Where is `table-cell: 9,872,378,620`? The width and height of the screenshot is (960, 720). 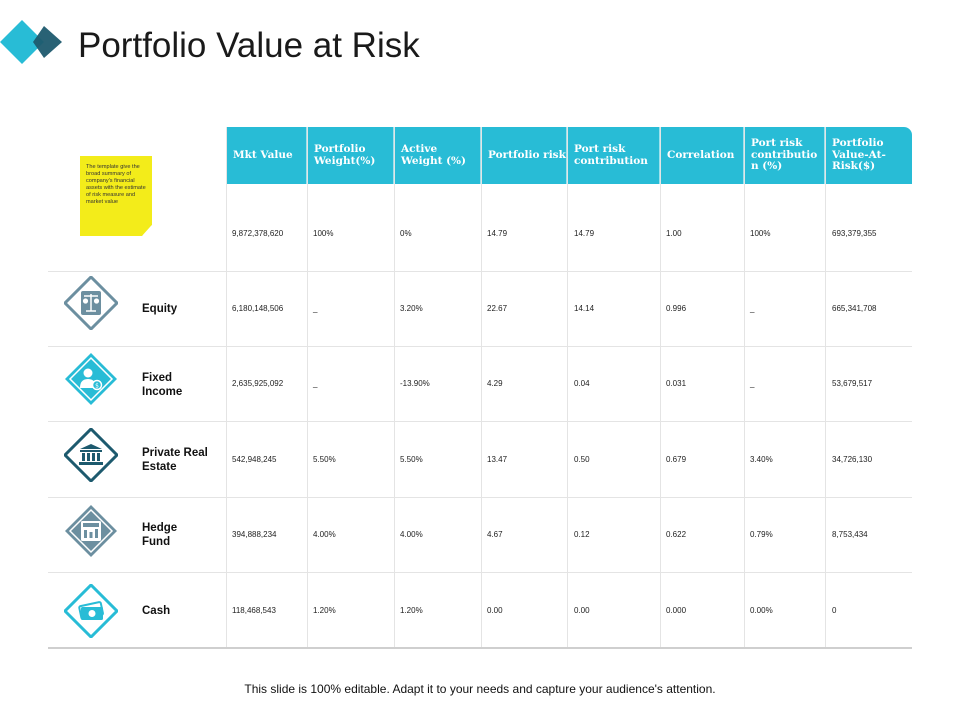 table-cell: 9,872,378,620 is located at coordinates (258, 233).